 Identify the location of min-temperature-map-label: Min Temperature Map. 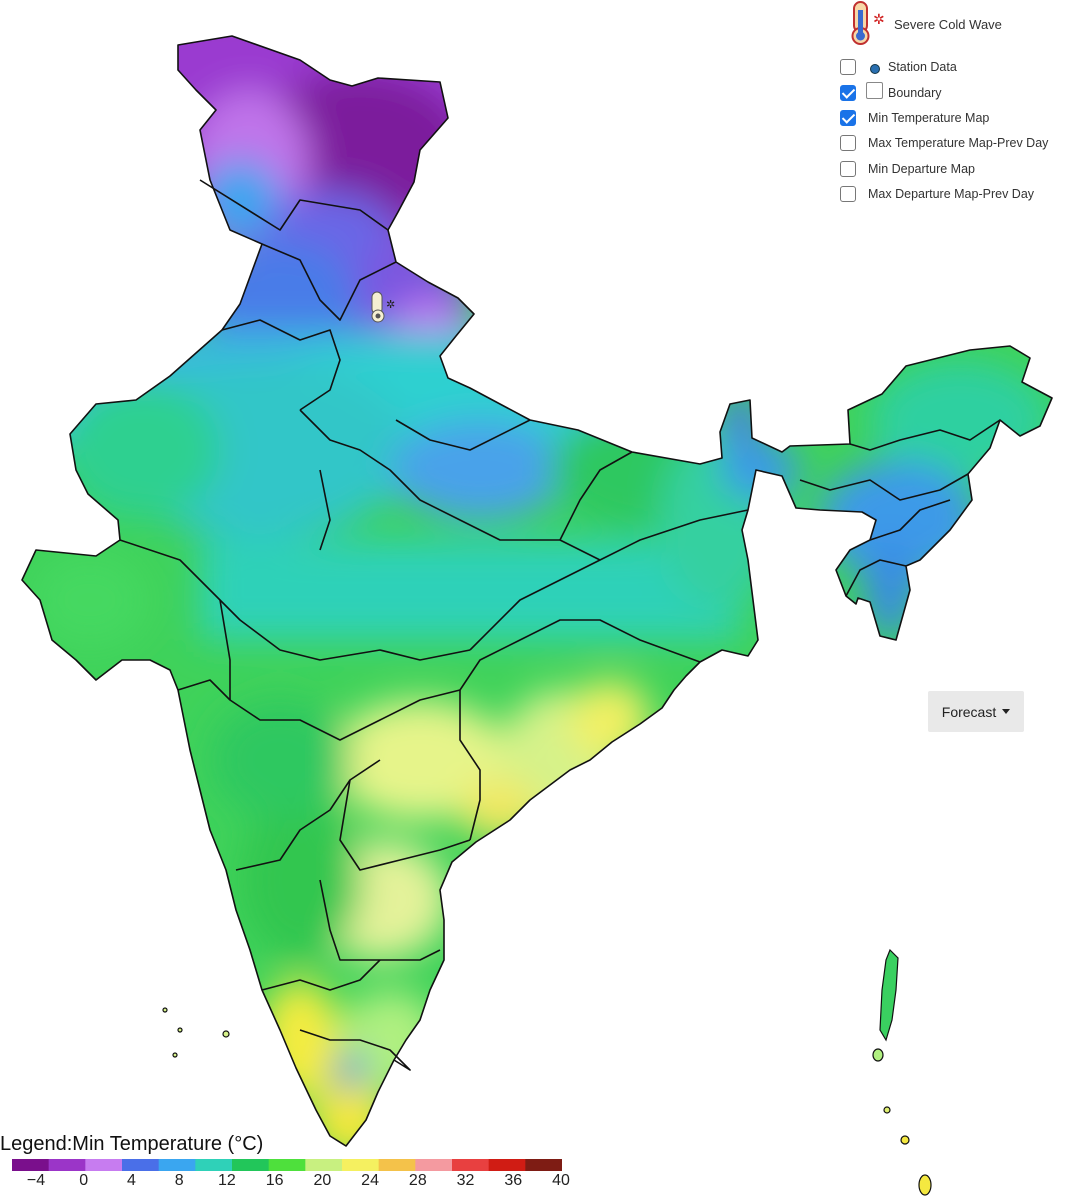
(929, 118).